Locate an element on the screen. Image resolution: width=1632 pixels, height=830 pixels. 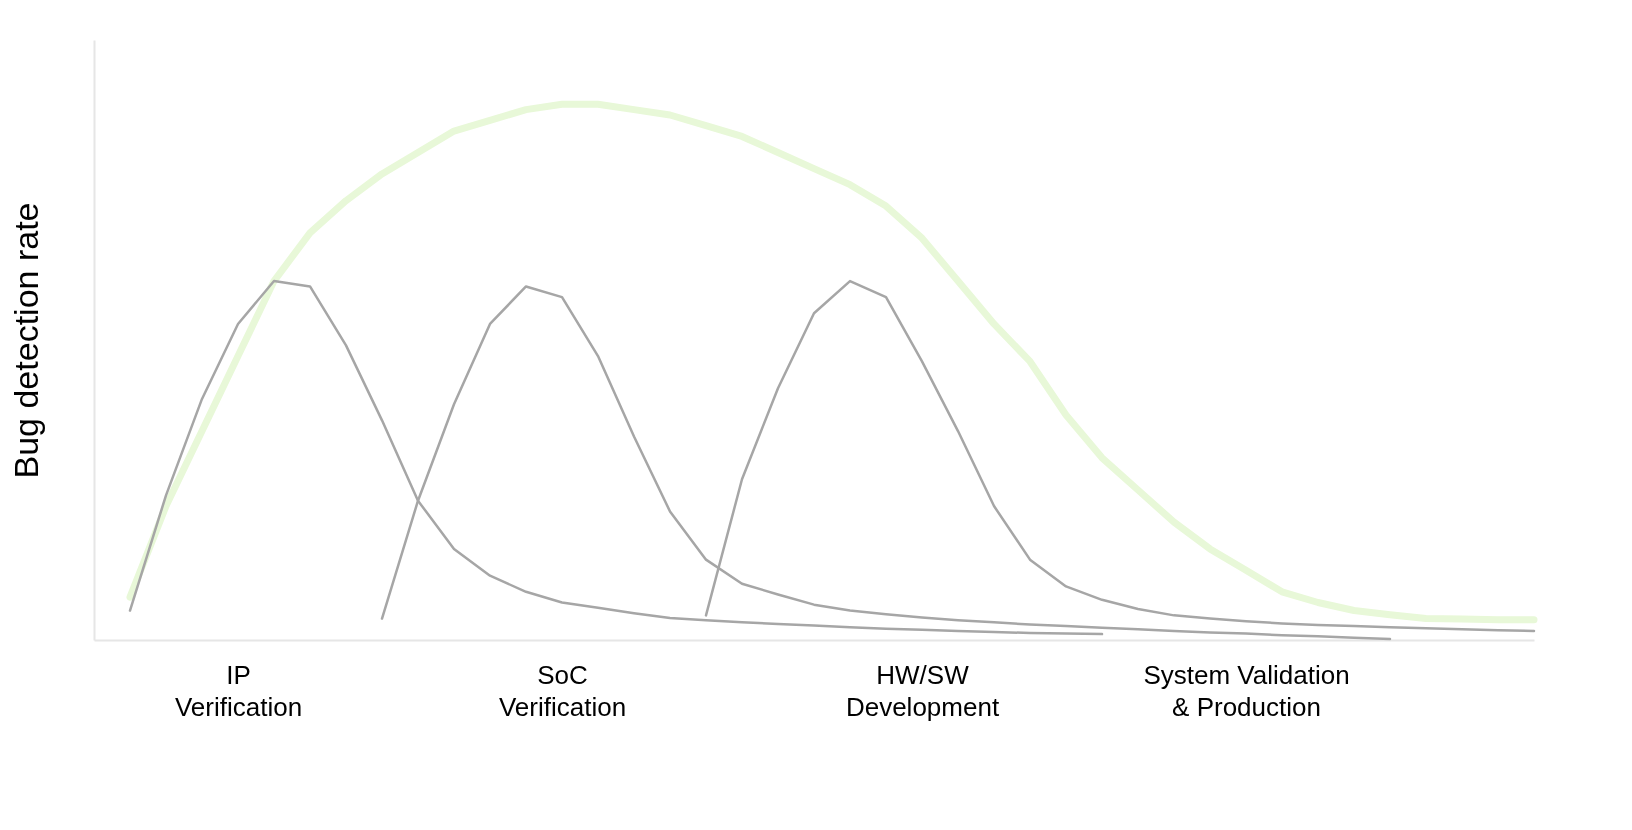
x-tick-label: System Validation & Production is located at coordinates (1246, 690).